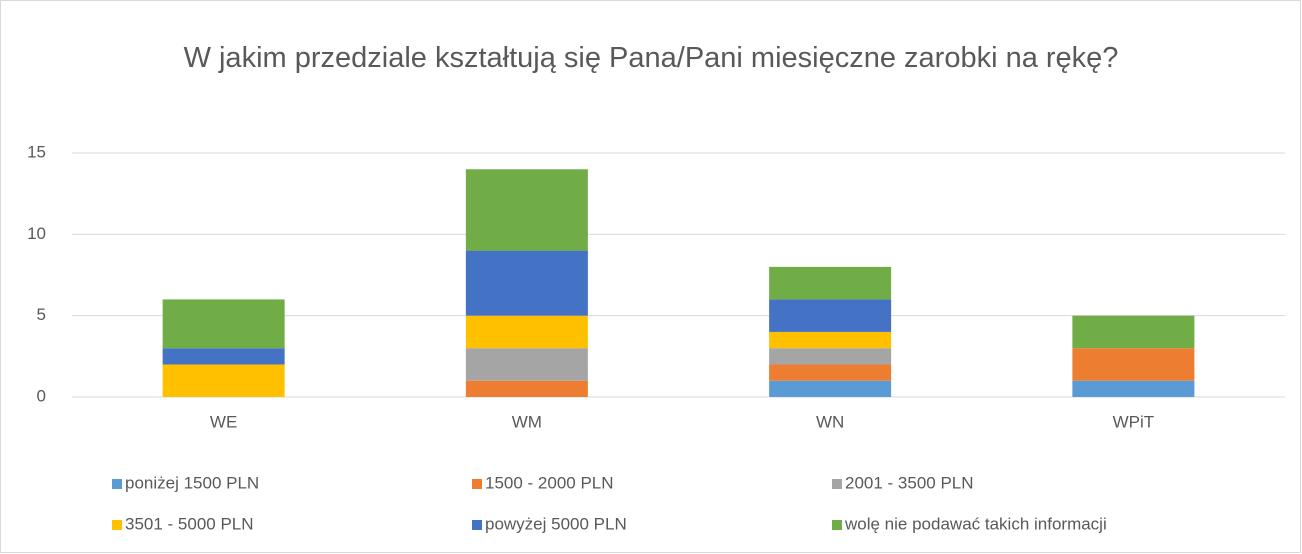 This screenshot has height=554, width=1302. I want to click on x-tick-label: WM, so click(527, 421).